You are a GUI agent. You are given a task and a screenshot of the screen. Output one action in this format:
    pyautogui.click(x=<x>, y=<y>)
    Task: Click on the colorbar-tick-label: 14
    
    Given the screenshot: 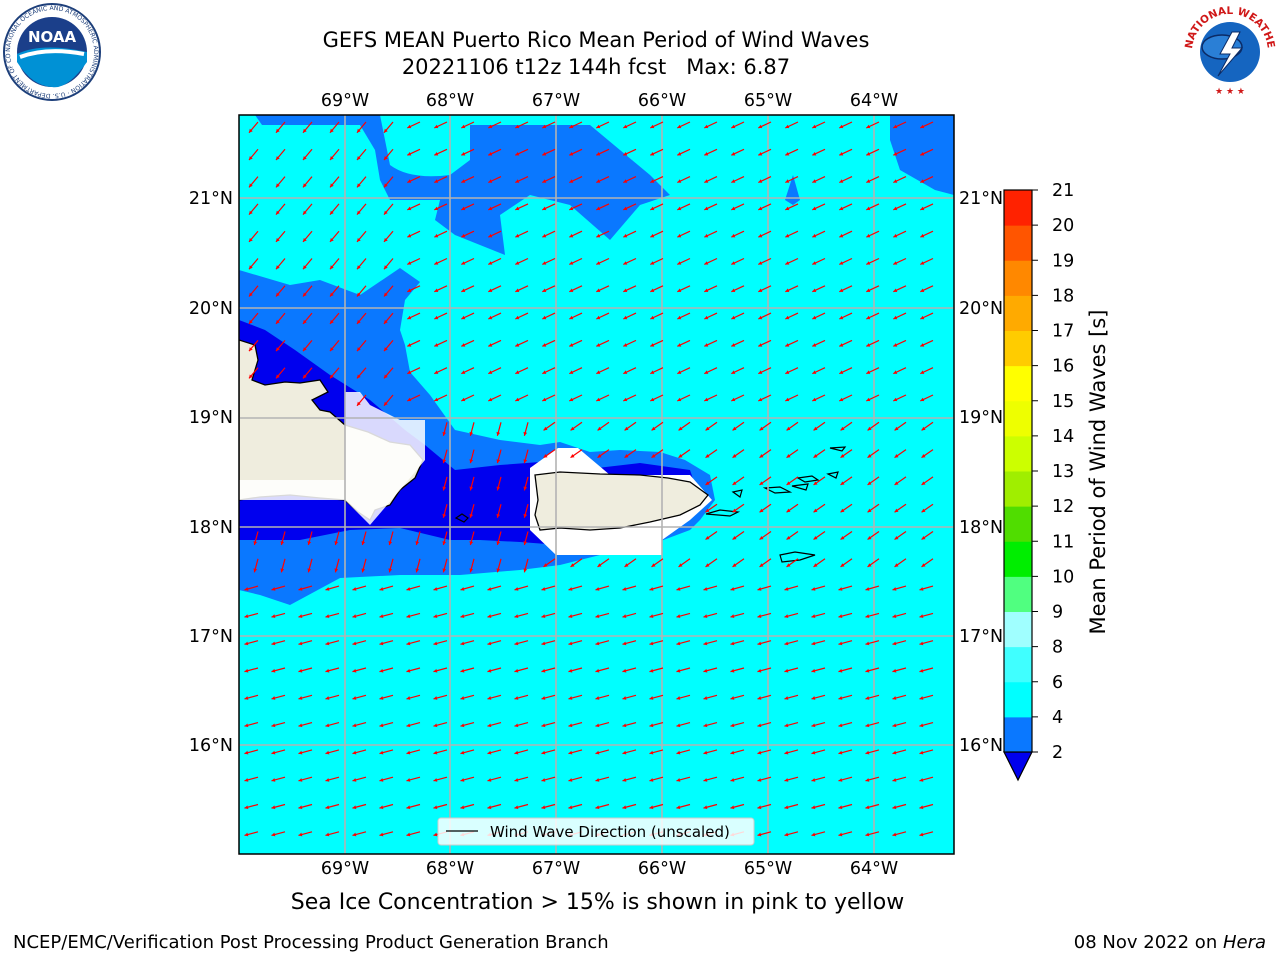 What is the action you would take?
    pyautogui.click(x=1063, y=437)
    